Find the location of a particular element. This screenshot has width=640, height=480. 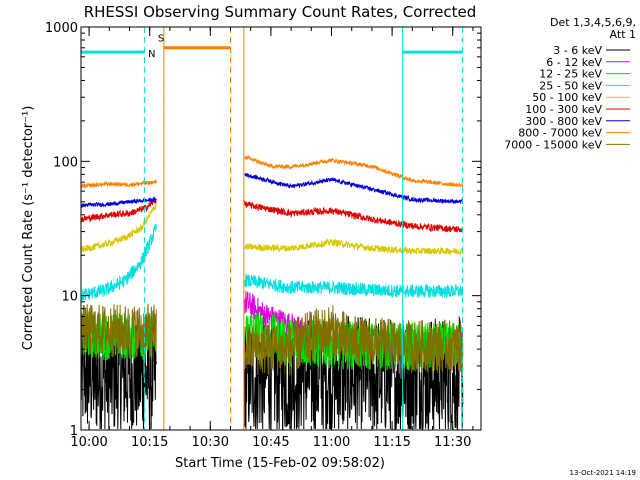

y-axis-label: Corrected Count Rate (s⁻¹ detector⁻¹) is located at coordinates (28, 228).